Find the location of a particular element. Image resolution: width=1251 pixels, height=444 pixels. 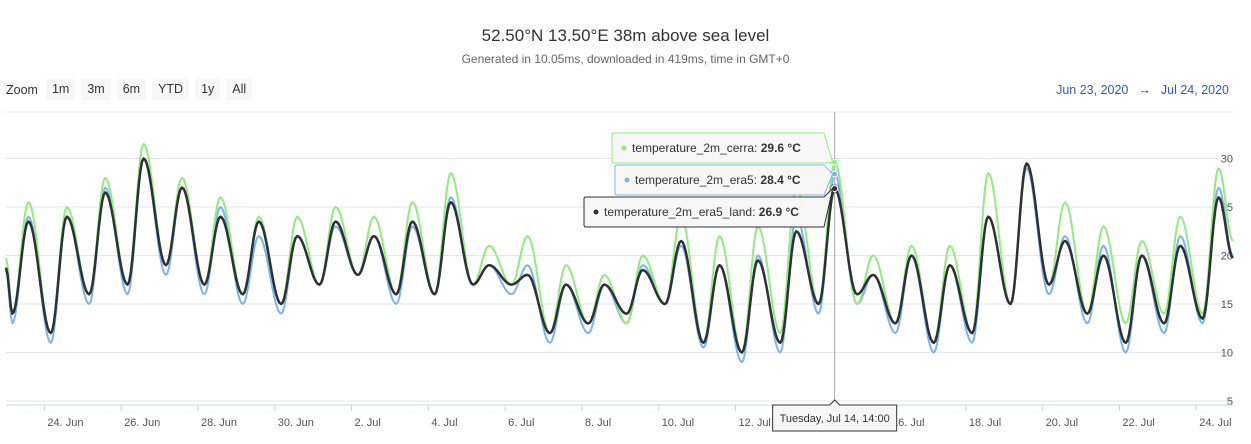

zoom-selector: Zoom 1m 3m 6m YTD 1y All is located at coordinates (129, 89).